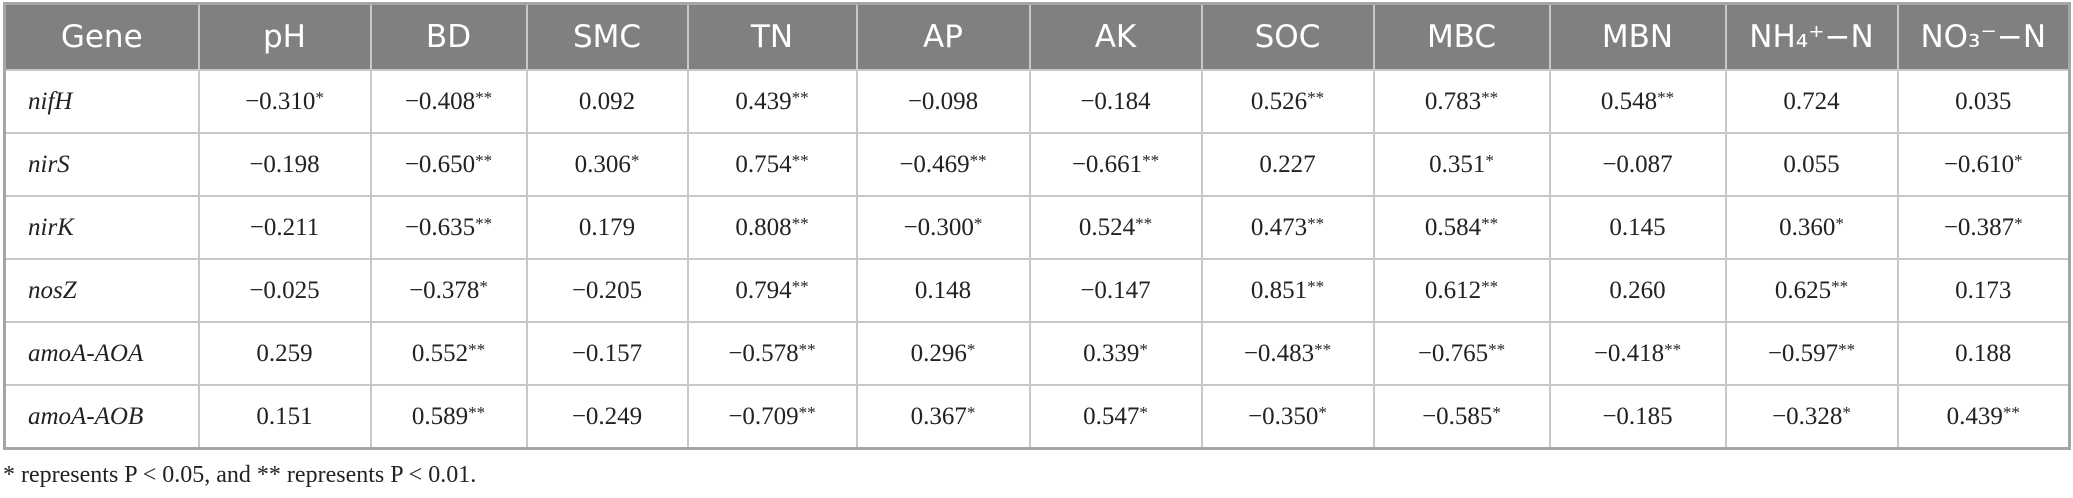  I want to click on header-cell: BD, so click(448, 36).